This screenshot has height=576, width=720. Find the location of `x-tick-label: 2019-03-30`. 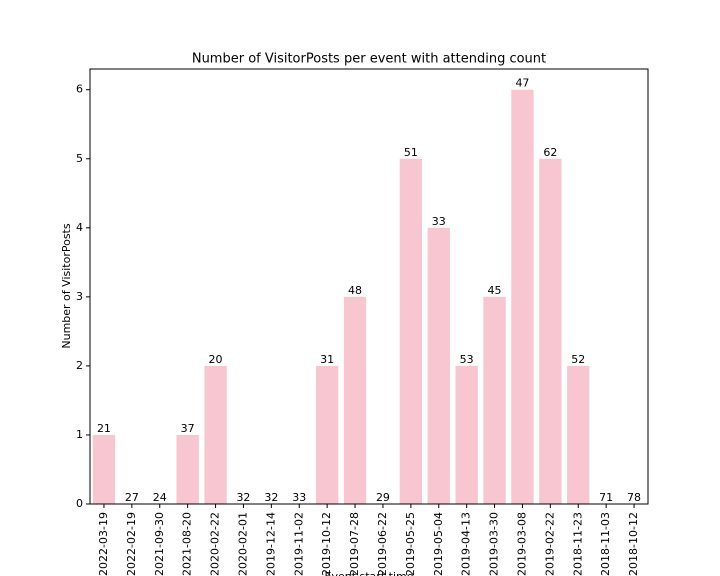

x-tick-label: 2019-03-30 is located at coordinates (494, 544).